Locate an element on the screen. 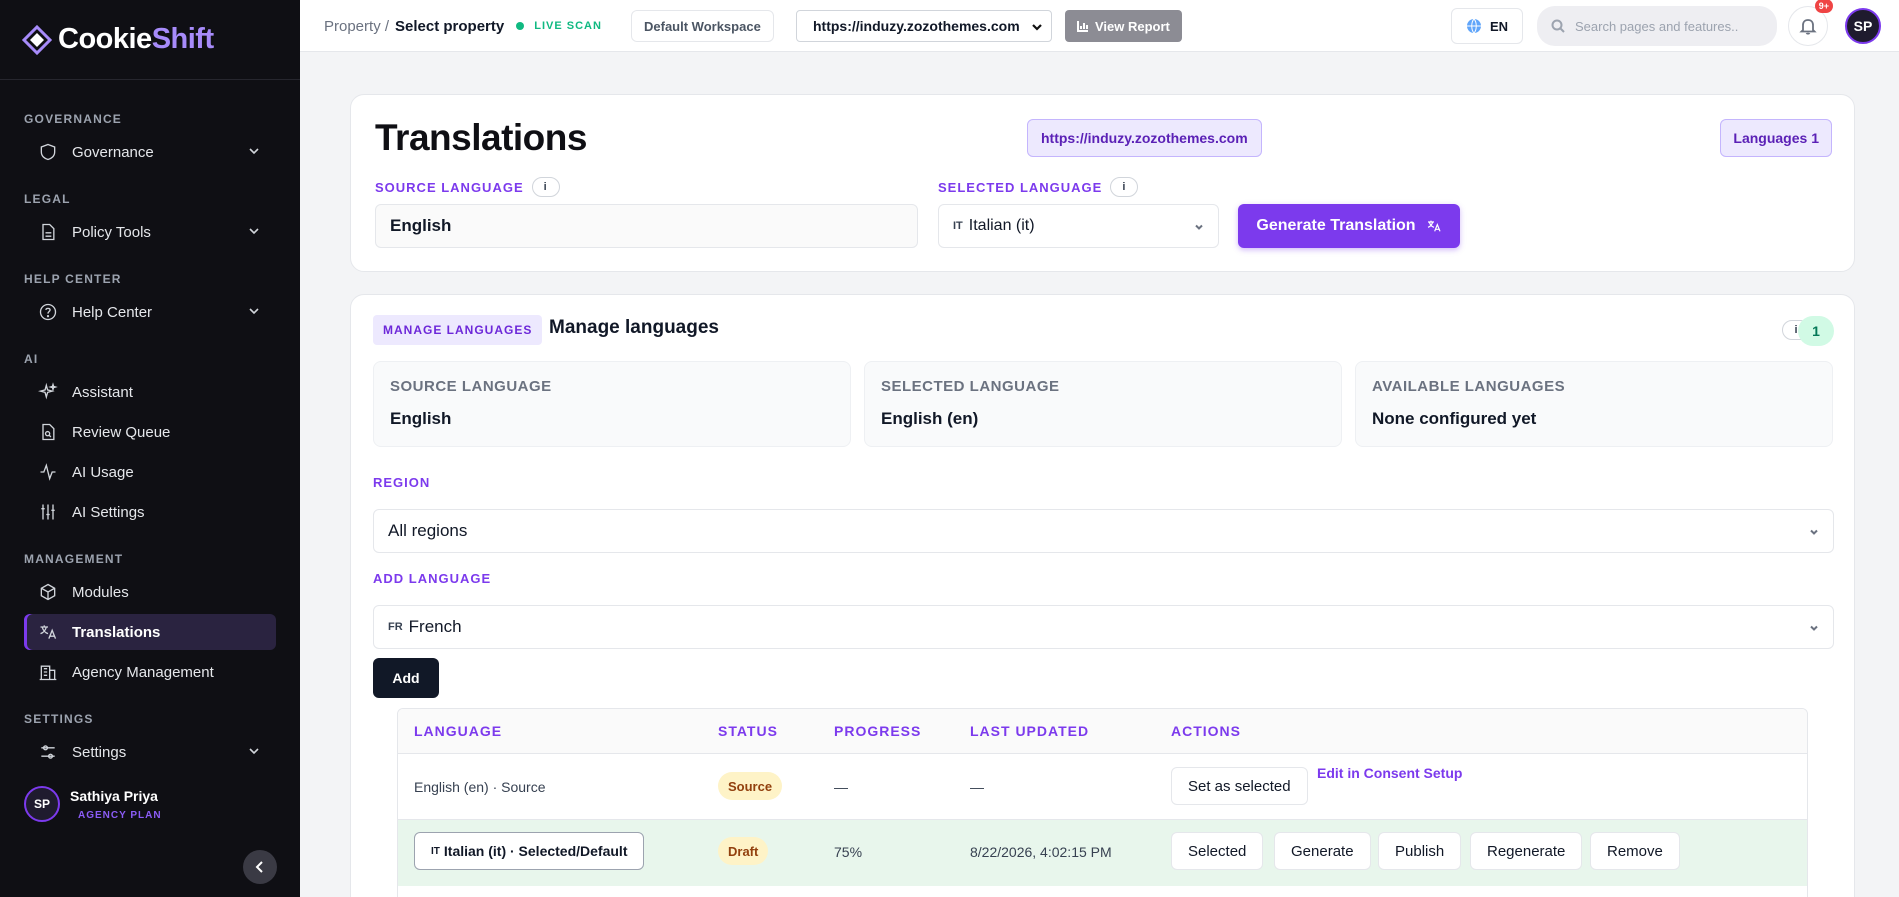 The height and width of the screenshot is (897, 1899). set-as-selected-button: Set as selected is located at coordinates (1239, 786).